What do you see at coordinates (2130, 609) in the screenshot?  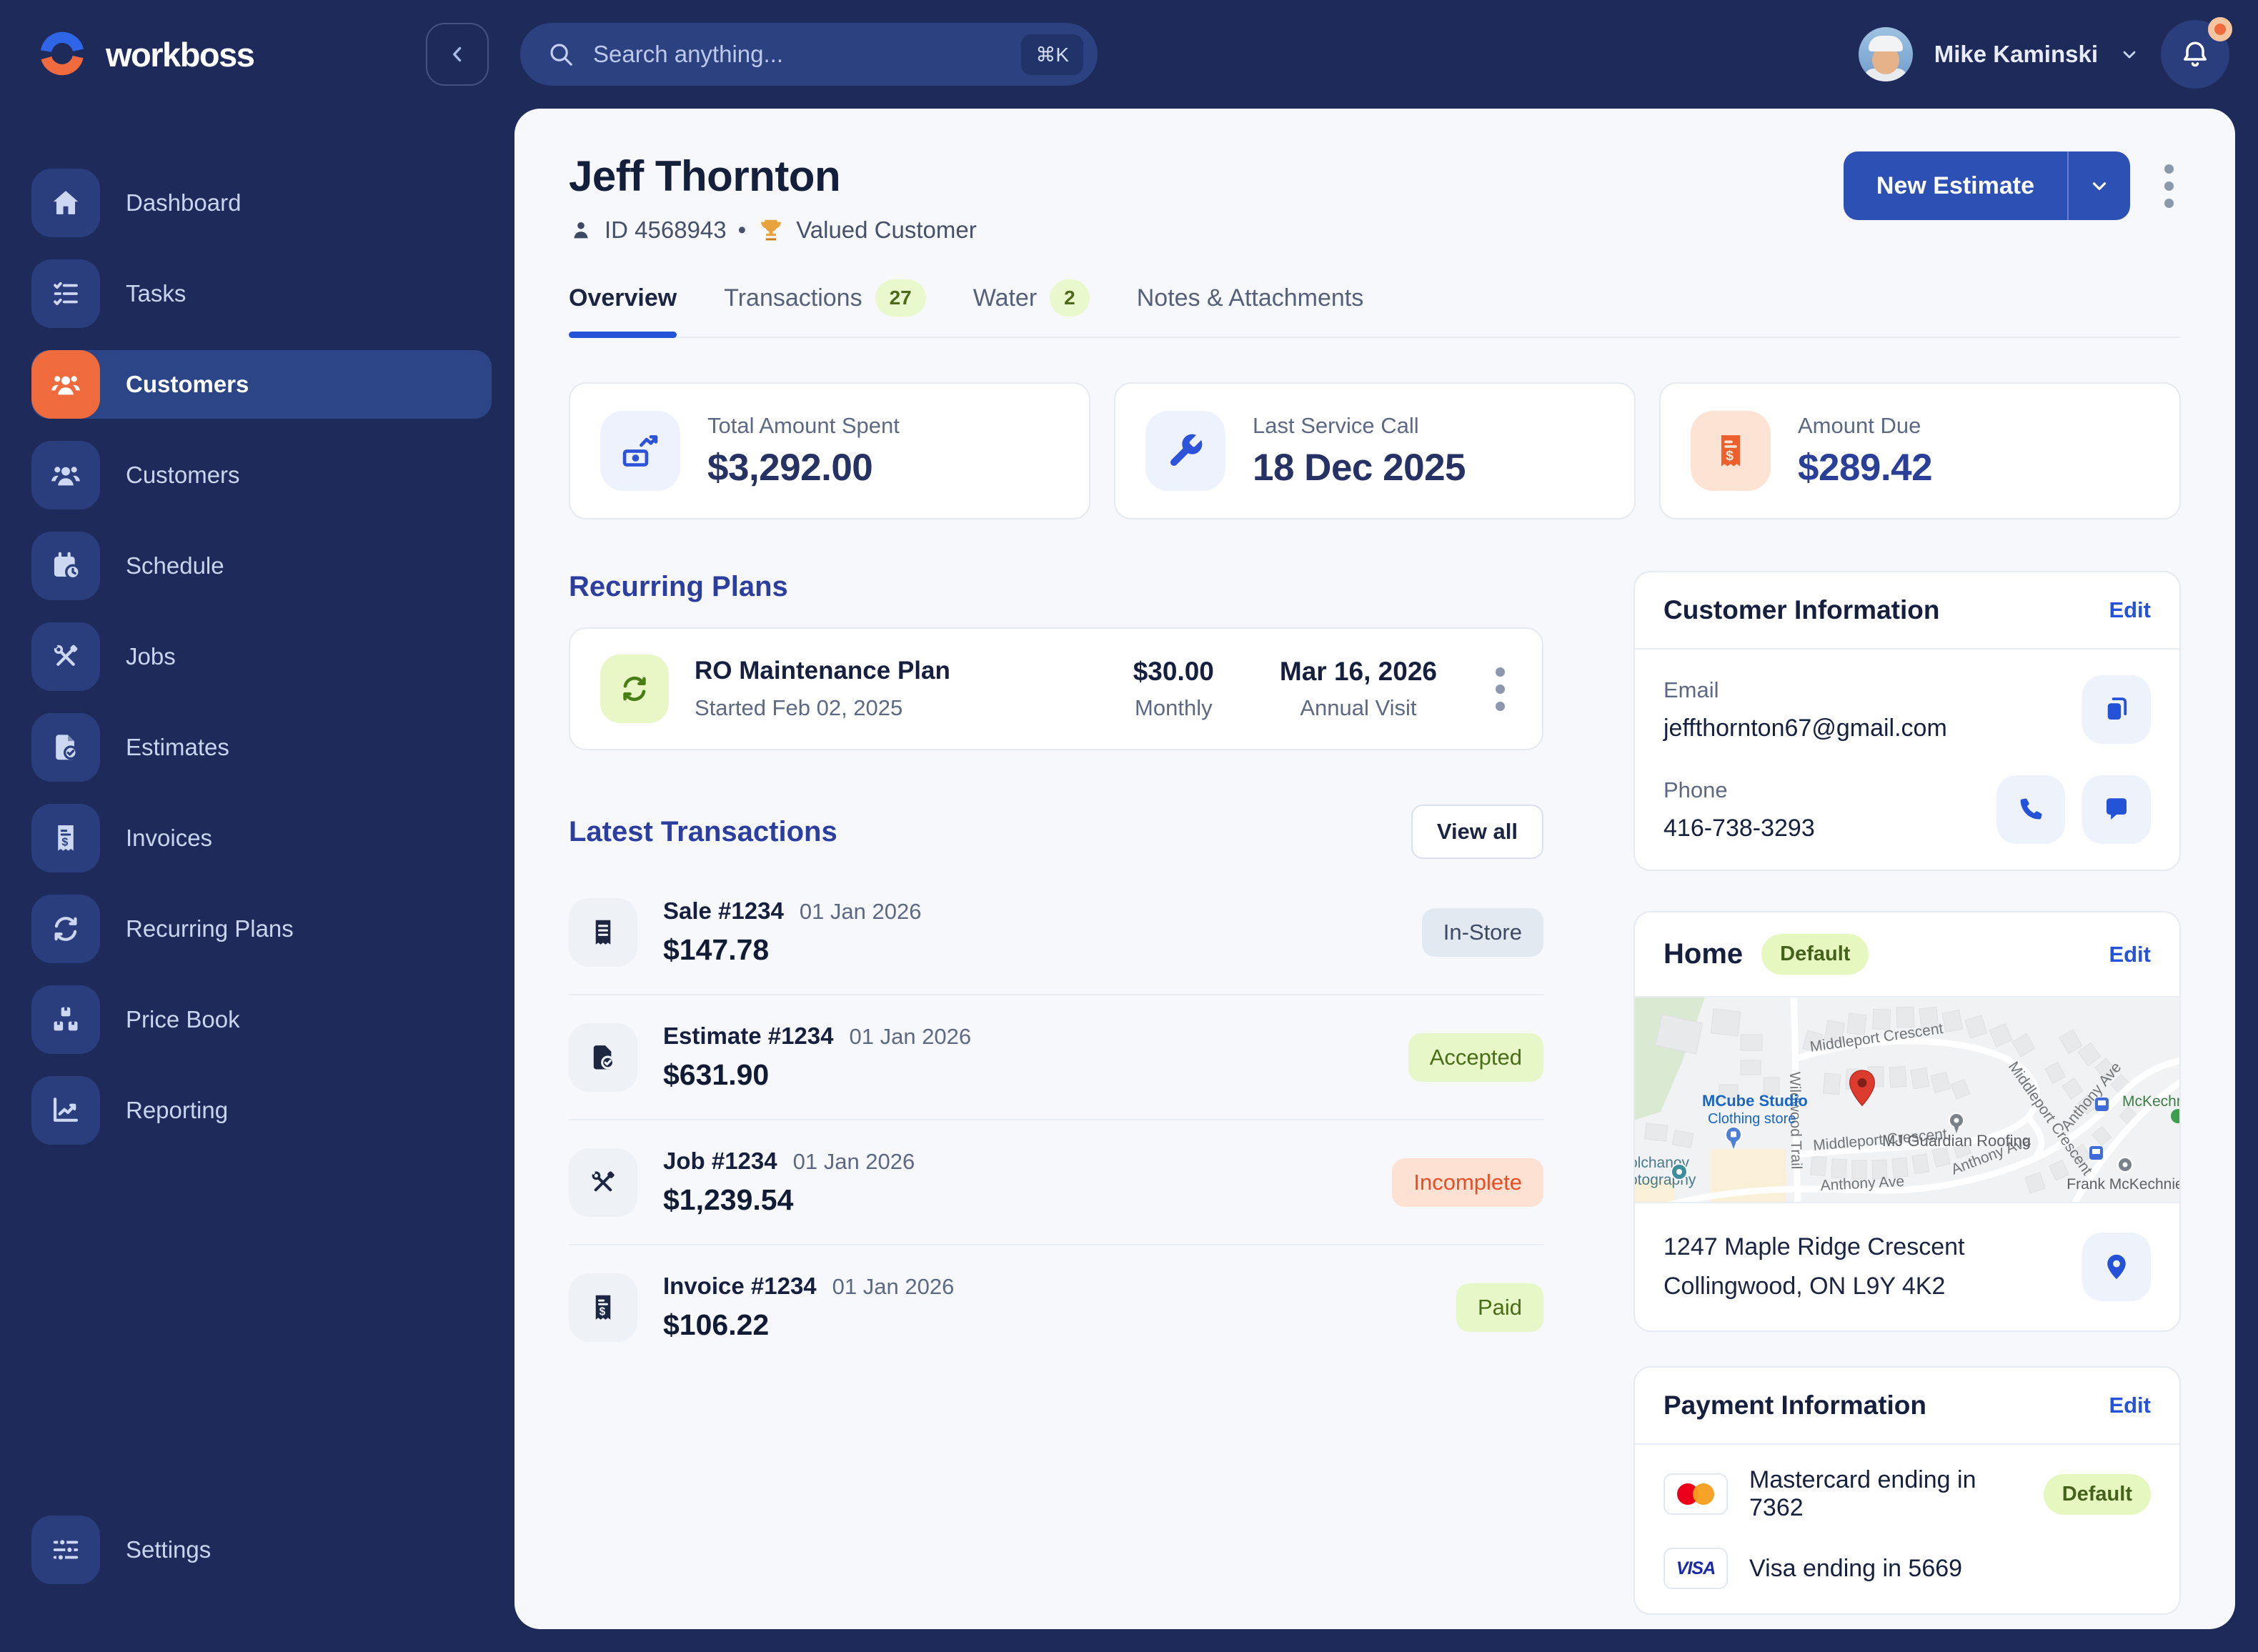 I see `customer-information-edit: Edit` at bounding box center [2130, 609].